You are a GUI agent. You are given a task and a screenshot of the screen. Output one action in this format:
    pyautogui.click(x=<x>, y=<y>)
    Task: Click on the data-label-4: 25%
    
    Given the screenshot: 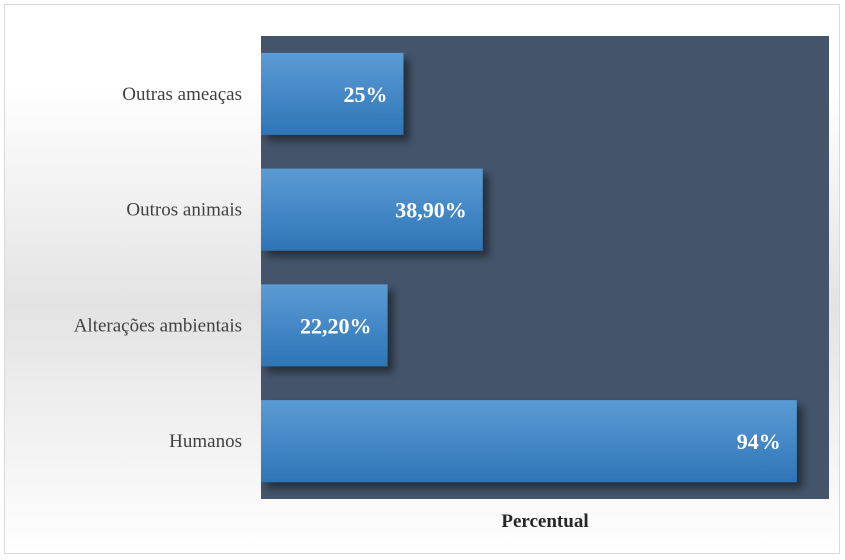 What is the action you would take?
    pyautogui.click(x=366, y=94)
    